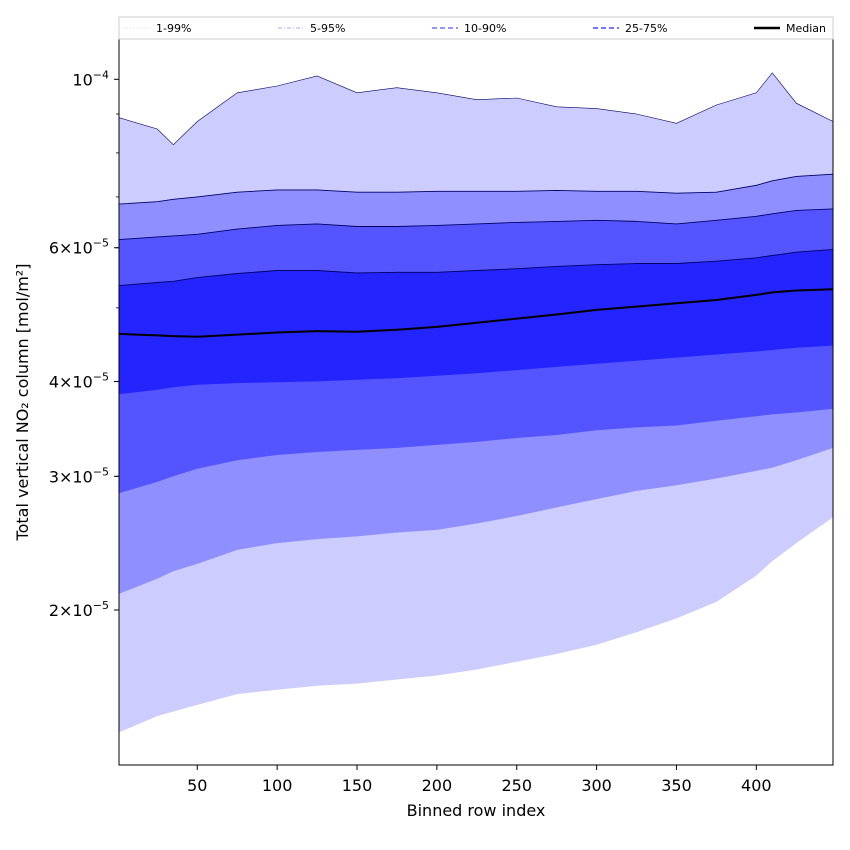 The width and height of the screenshot is (850, 850). What do you see at coordinates (516, 785) in the screenshot?
I see `x-tick-label: 250` at bounding box center [516, 785].